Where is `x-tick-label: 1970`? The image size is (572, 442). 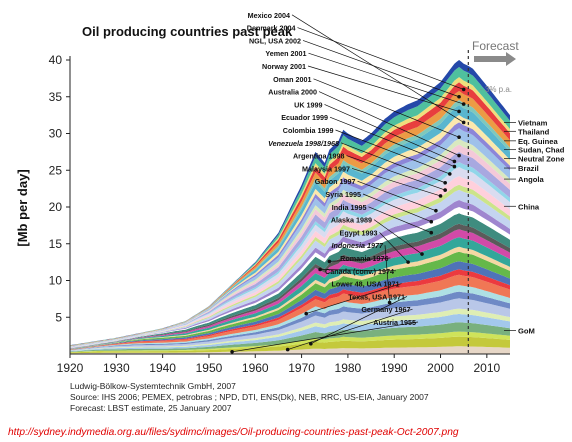 x-tick-label: 1970 is located at coordinates (301, 368).